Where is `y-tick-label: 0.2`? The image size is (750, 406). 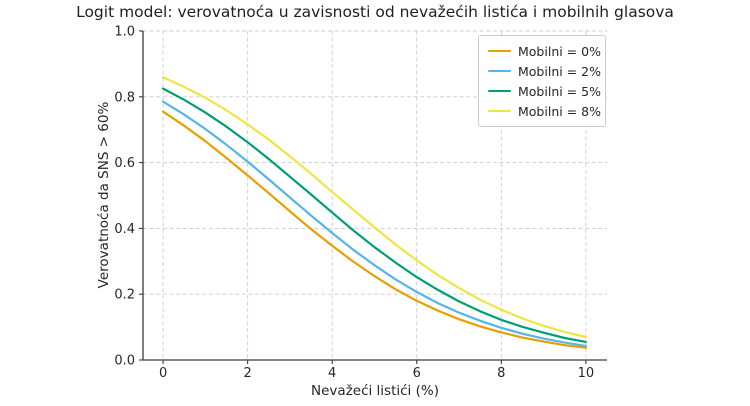
y-tick-label: 0.2 is located at coordinates (124, 295).